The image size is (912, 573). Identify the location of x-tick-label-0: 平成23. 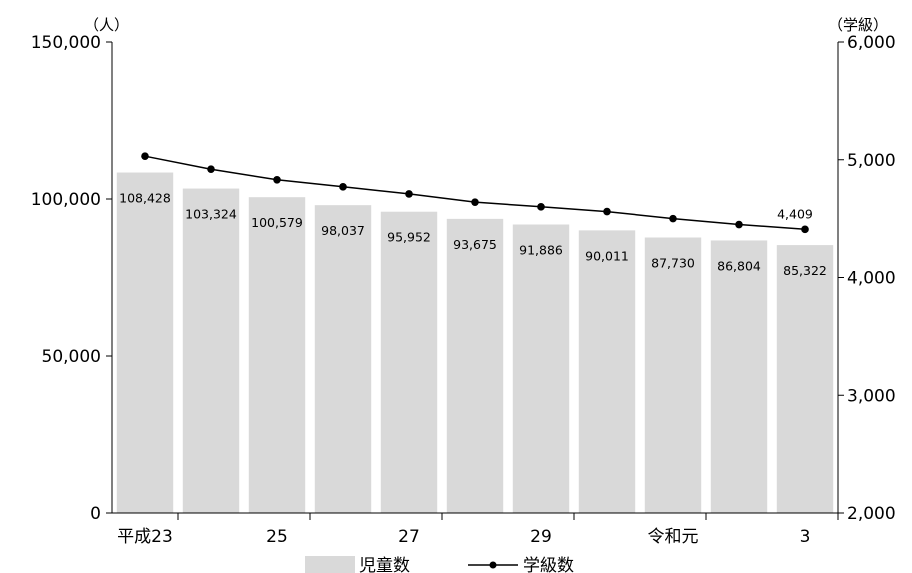
(145, 537).